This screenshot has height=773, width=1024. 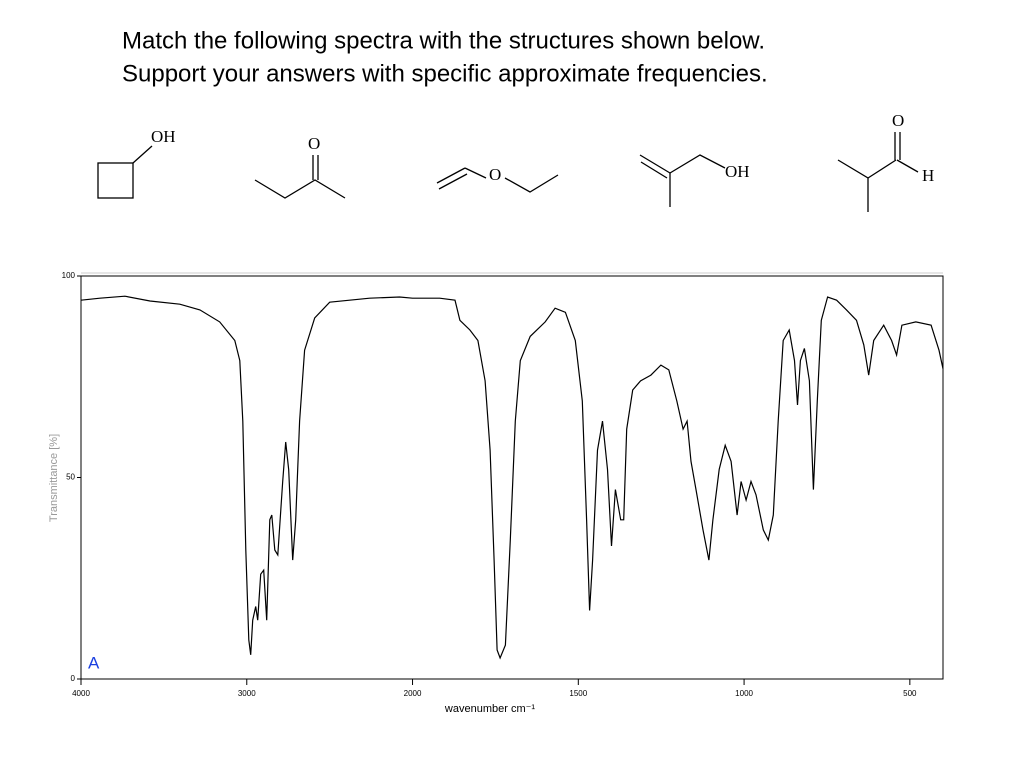 What do you see at coordinates (490, 709) in the screenshot?
I see `x-axis-label: wavenumber cm⁻¹` at bounding box center [490, 709].